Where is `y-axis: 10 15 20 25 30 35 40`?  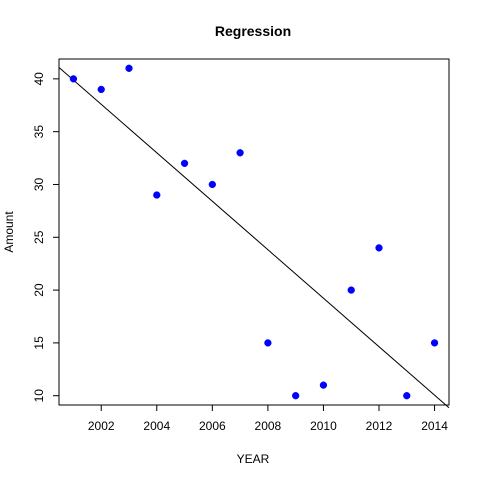 y-axis: 10 15 20 25 30 35 40 is located at coordinates (45, 237).